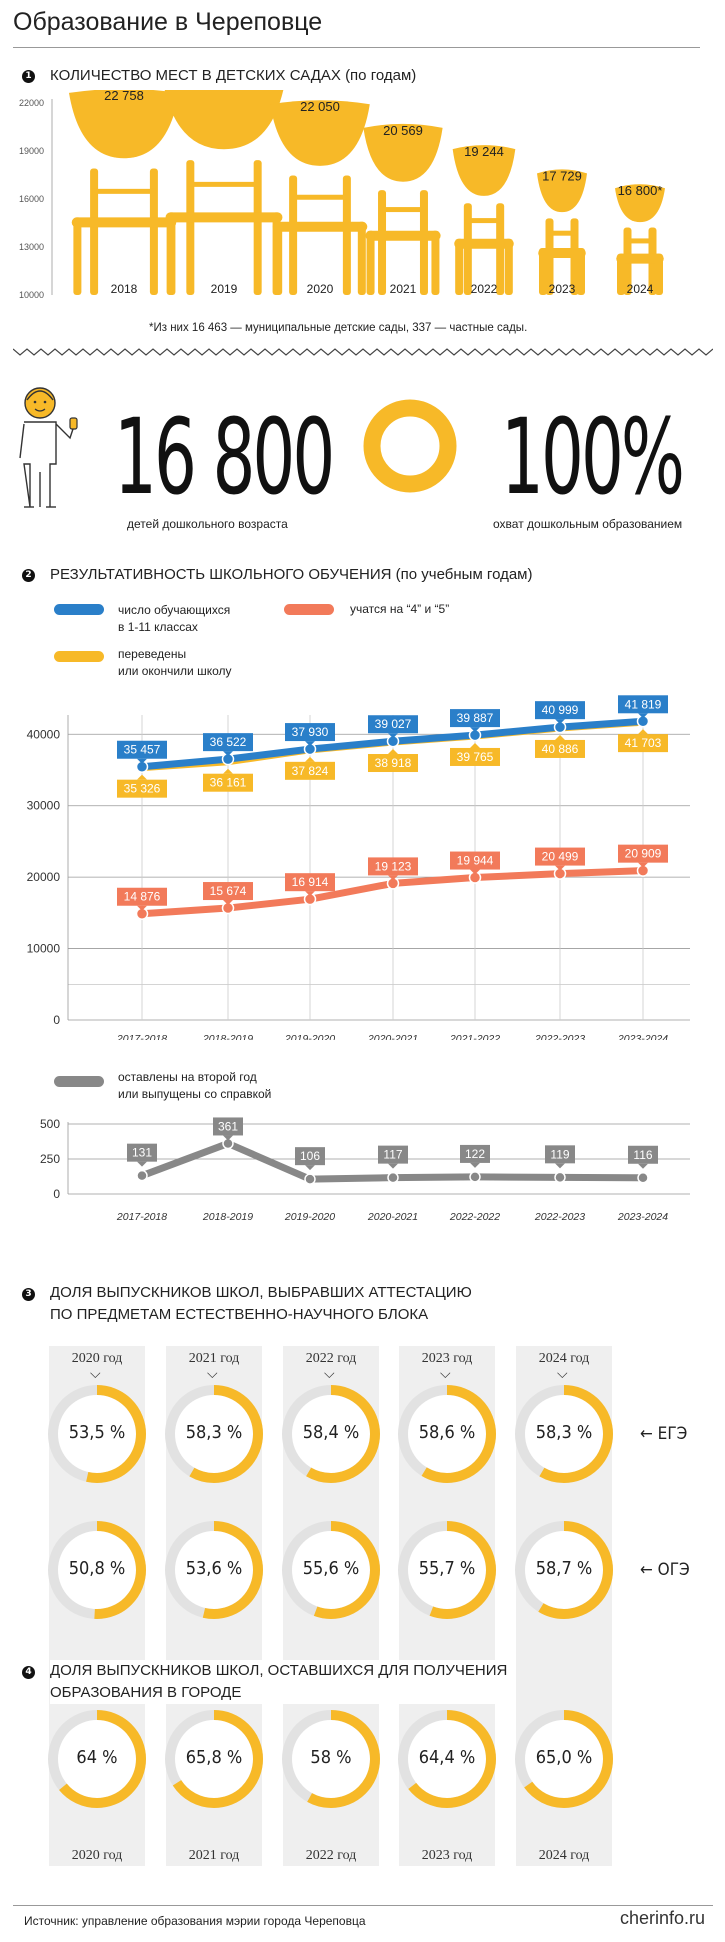 The height and width of the screenshot is (1942, 725). What do you see at coordinates (44, 734) in the screenshot?
I see `y-tick-label: 40000` at bounding box center [44, 734].